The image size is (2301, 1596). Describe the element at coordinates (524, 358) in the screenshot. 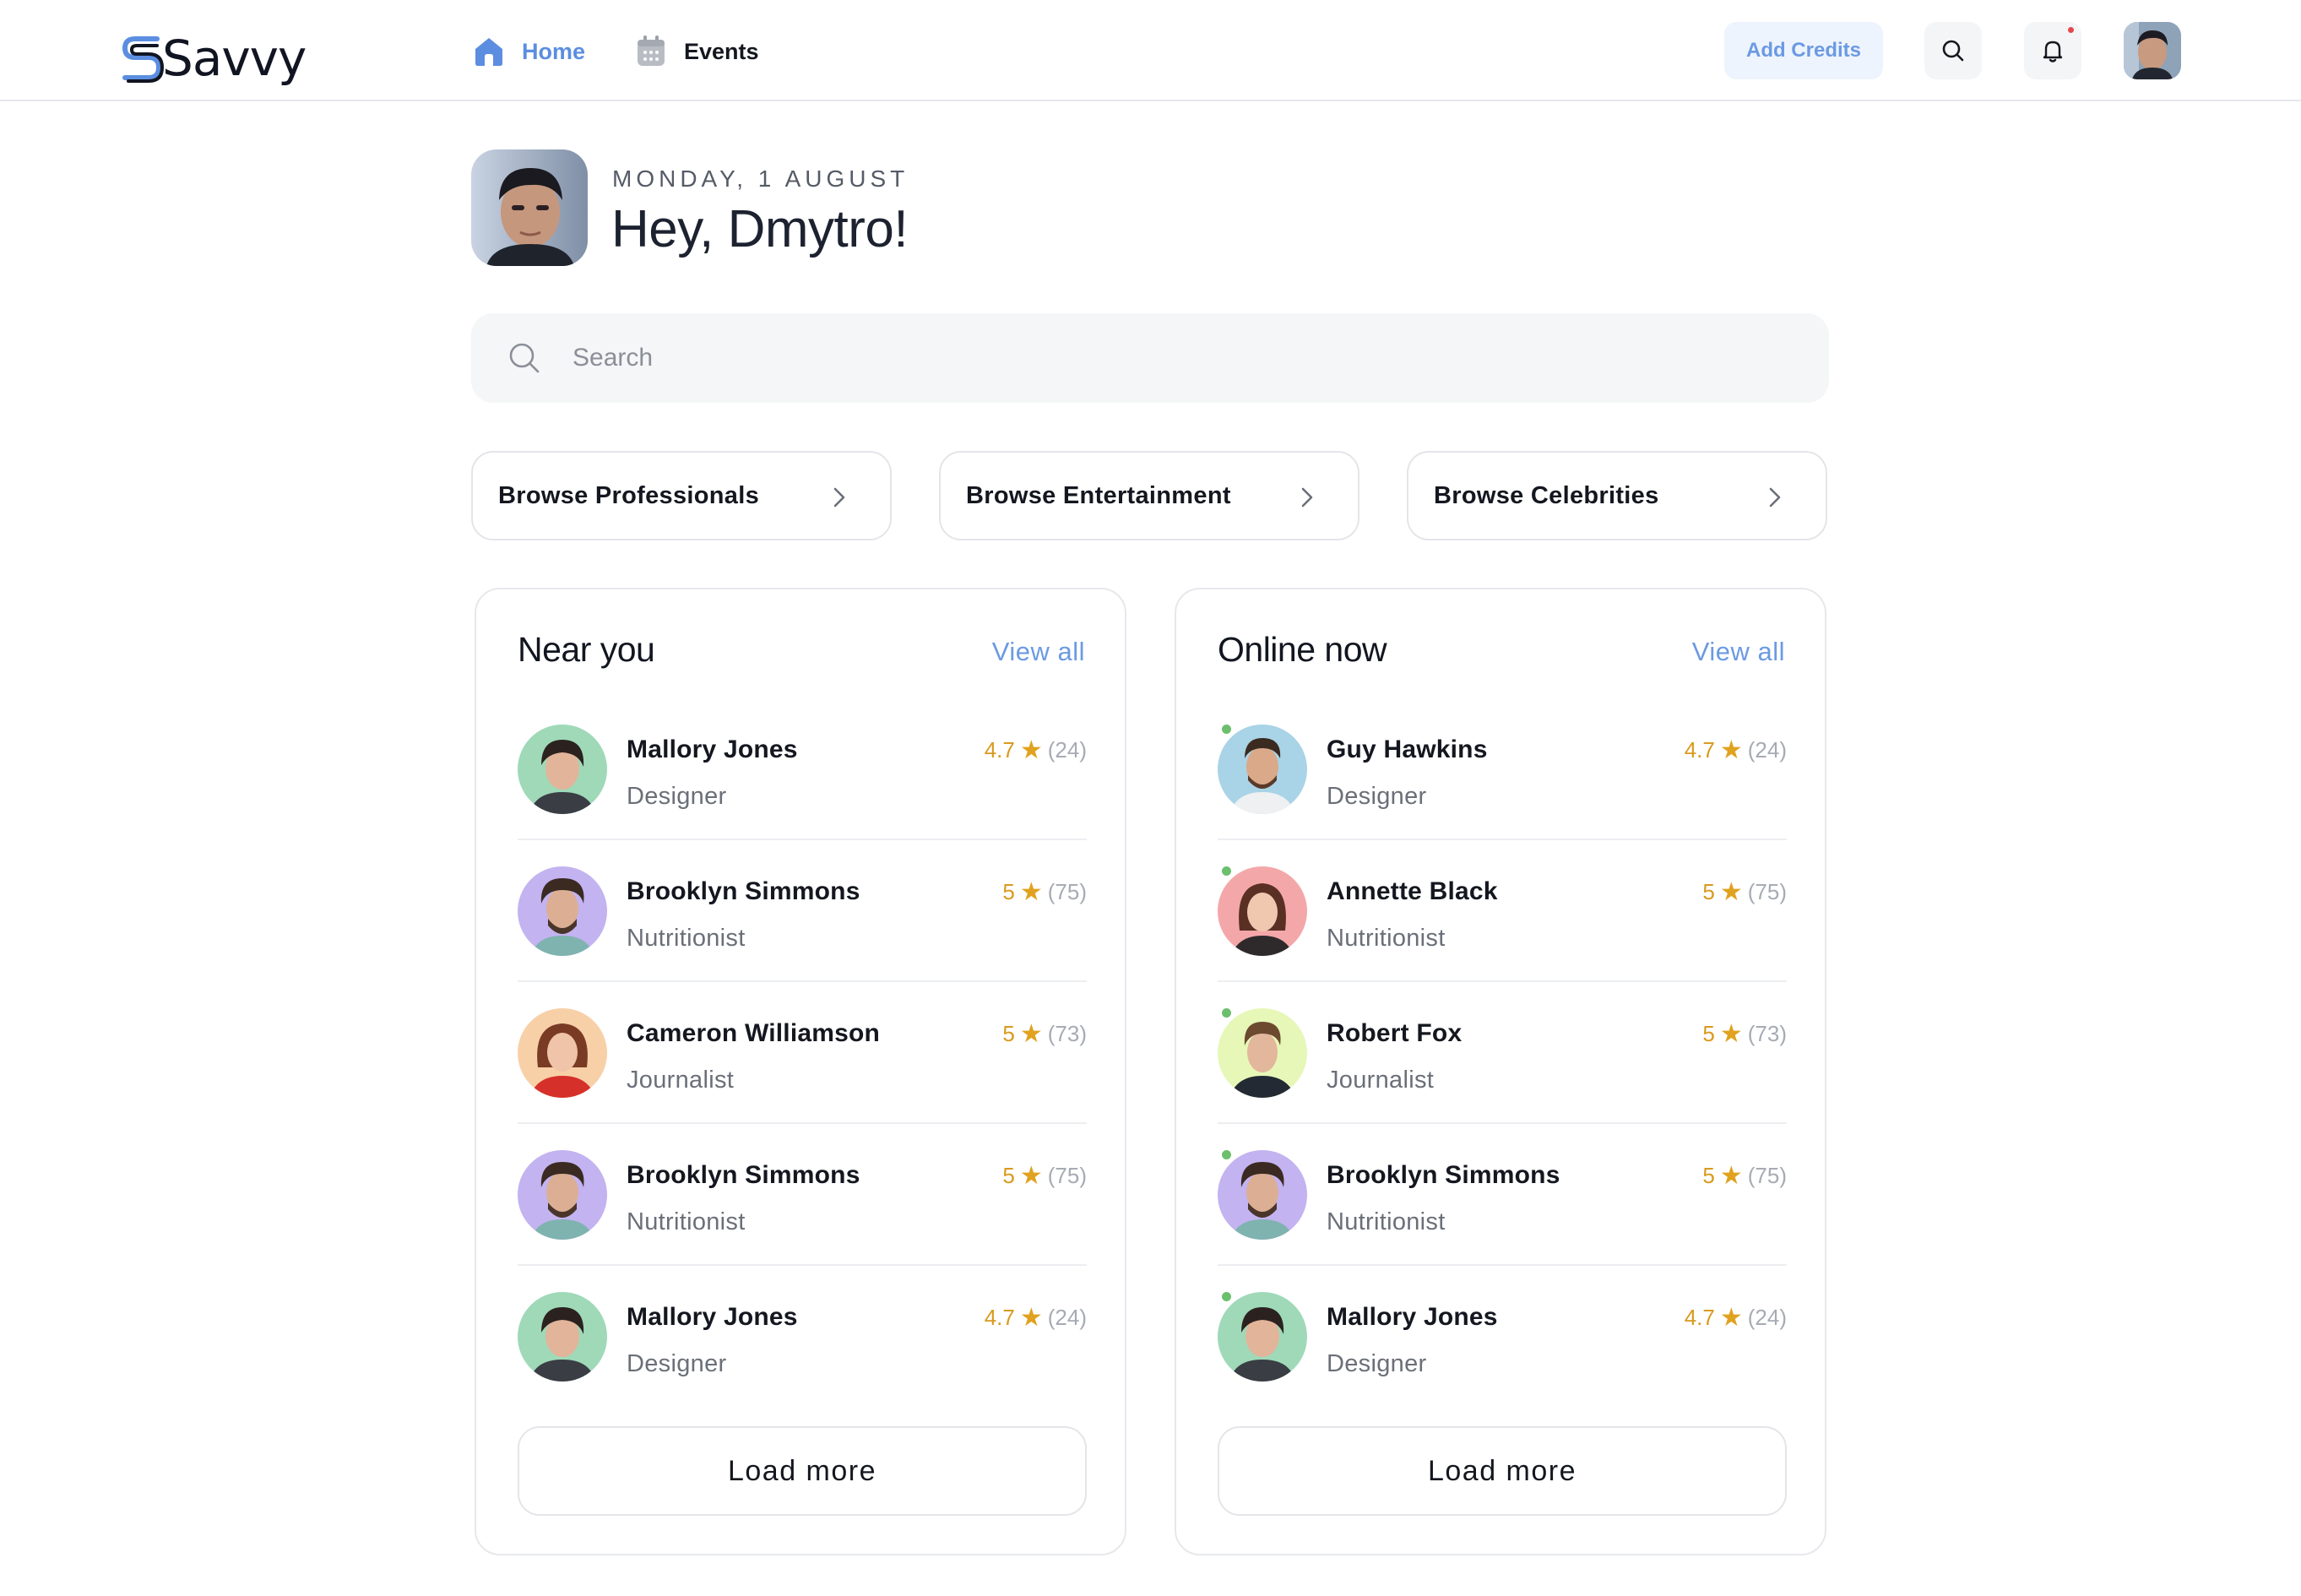

I see `search-icon` at that location.